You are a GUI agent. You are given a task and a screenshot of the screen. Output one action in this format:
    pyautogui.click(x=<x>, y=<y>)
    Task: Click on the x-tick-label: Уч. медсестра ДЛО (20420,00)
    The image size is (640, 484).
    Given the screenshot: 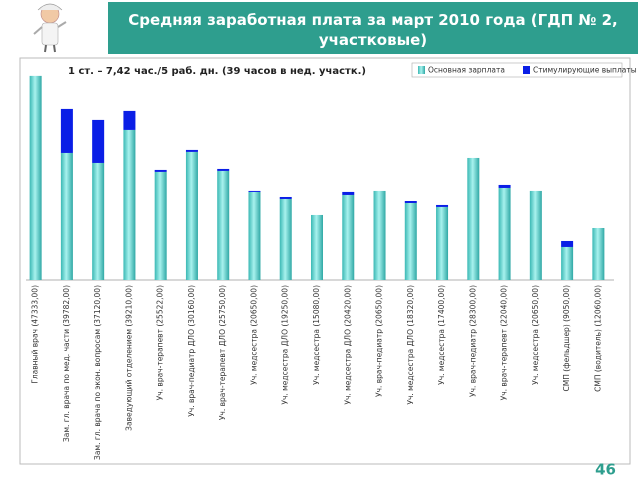 What is the action you would take?
    pyautogui.click(x=347, y=345)
    